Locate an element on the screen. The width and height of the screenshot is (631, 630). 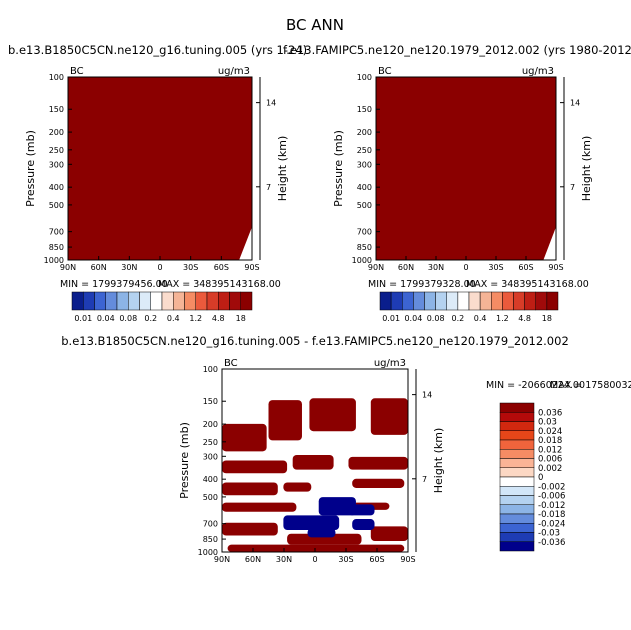
colorbar-label: 0.012 is located at coordinates (550, 450).